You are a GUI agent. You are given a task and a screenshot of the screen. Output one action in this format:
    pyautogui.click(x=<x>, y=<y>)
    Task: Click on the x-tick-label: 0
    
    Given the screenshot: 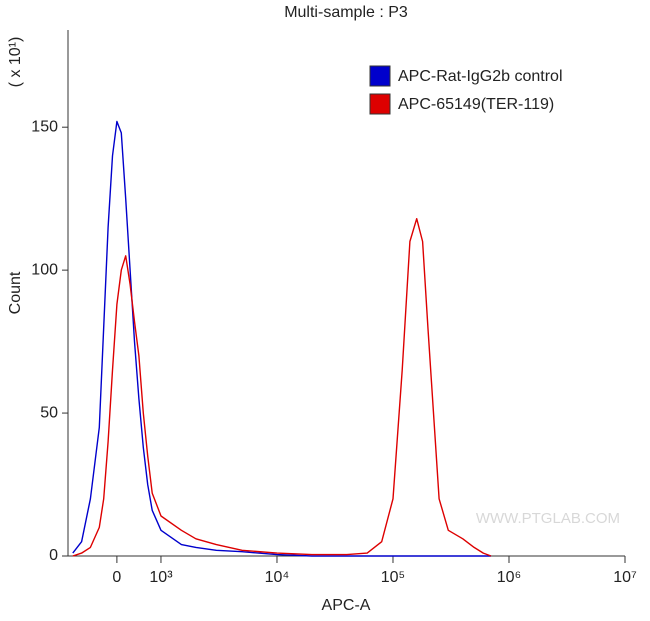 What is the action you would take?
    pyautogui.click(x=116, y=577)
    